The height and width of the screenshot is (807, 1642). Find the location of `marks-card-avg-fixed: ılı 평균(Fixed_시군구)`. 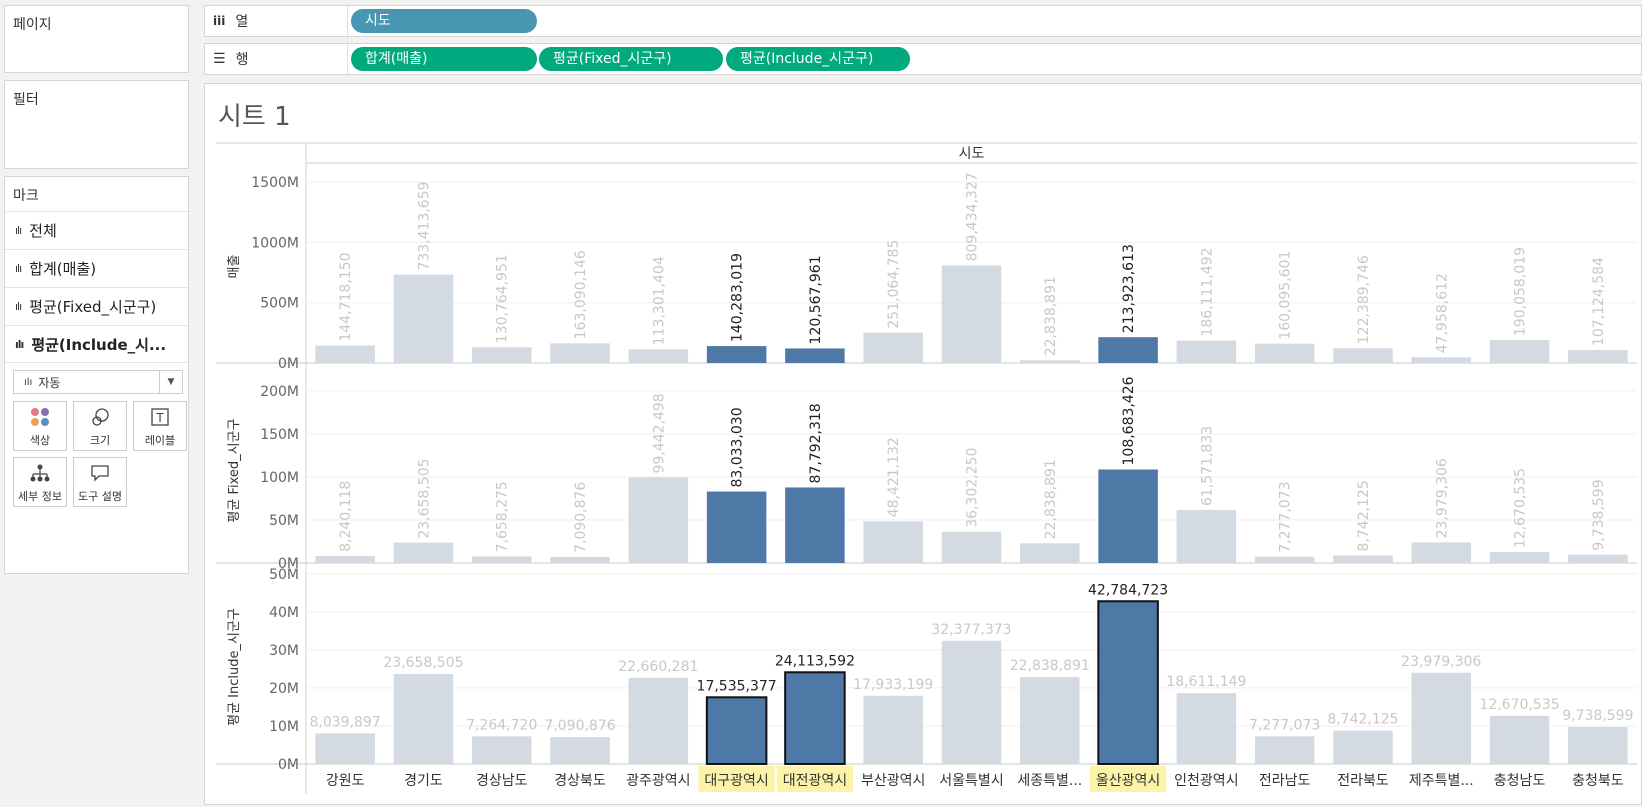

marks-card-avg-fixed: ılı 평균(Fixed_시군구) is located at coordinates (96, 306).